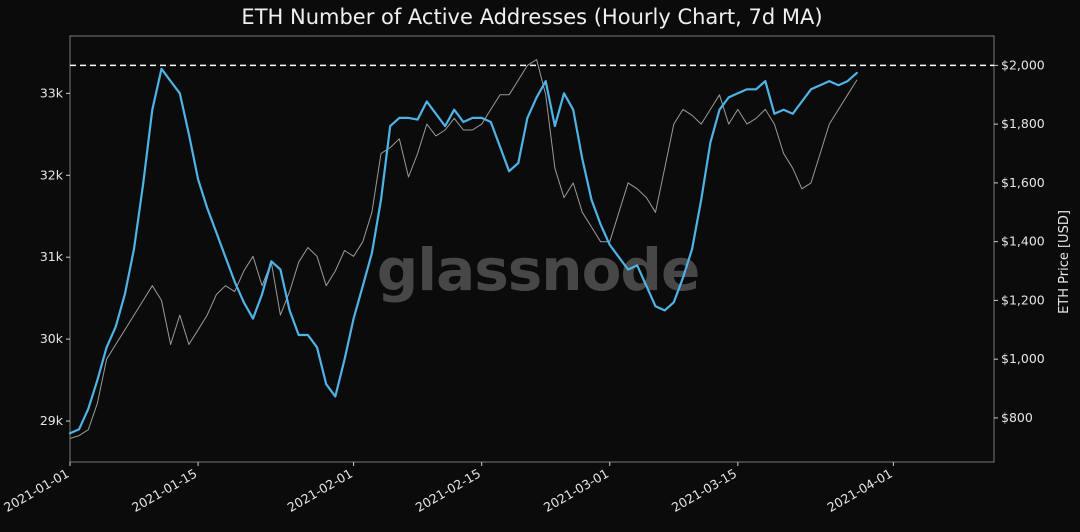  What do you see at coordinates (576, 490) in the screenshot?
I see `x-tick-label: 2021-03-01` at bounding box center [576, 490].